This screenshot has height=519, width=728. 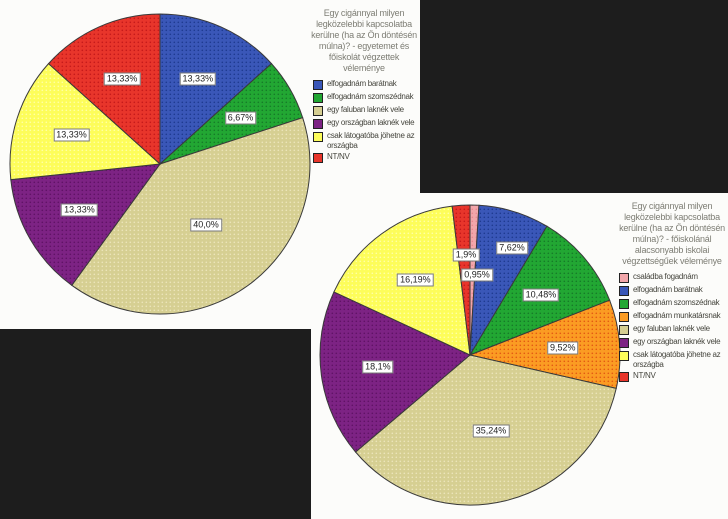 What do you see at coordinates (477, 275) in the screenshot?
I see `slice-value-label: 0,95%` at bounding box center [477, 275].